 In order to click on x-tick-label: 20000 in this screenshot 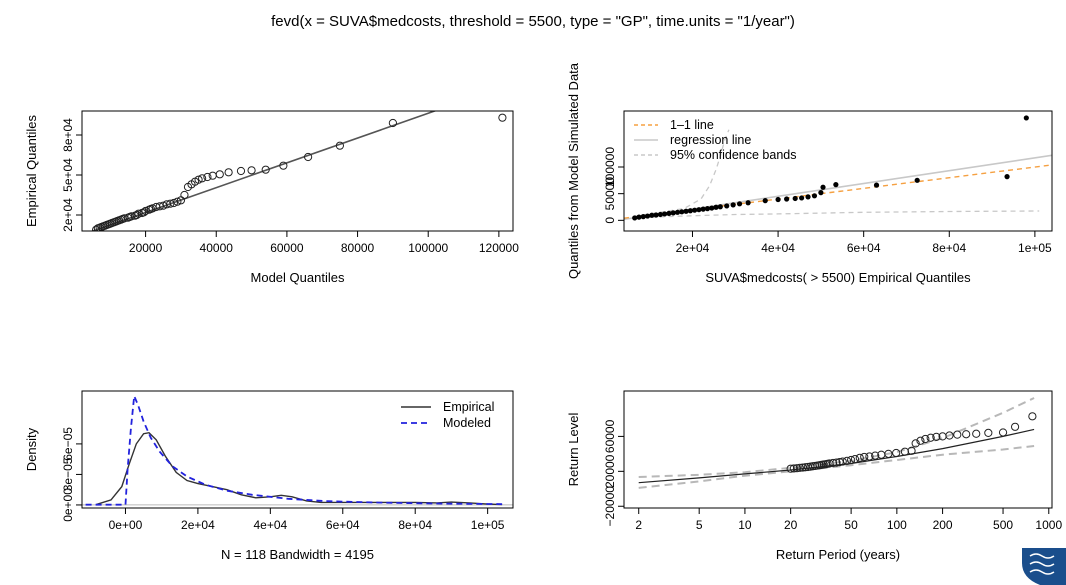, I will do `click(146, 248)`.